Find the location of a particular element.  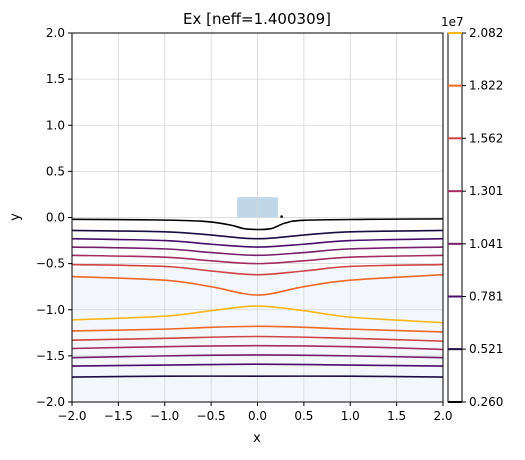

y-tick-label: 1.0 is located at coordinates (55, 125).